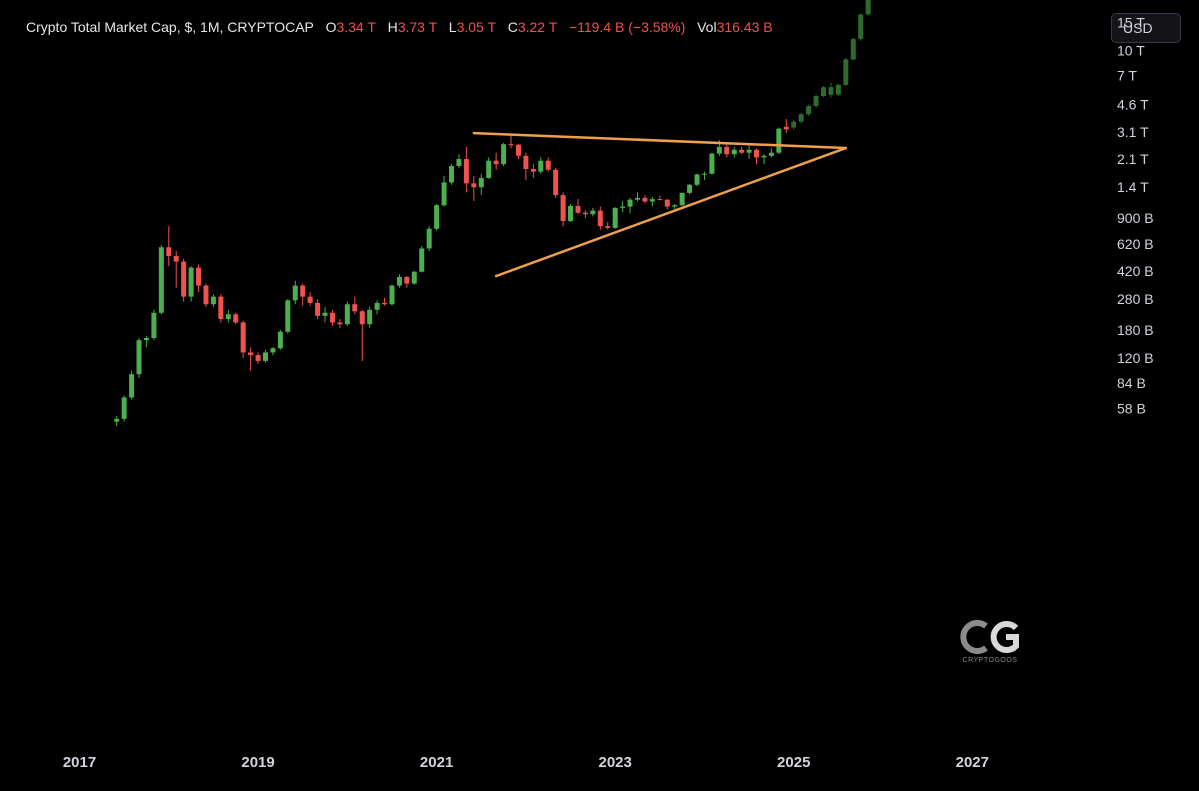  What do you see at coordinates (707, 27) in the screenshot?
I see `legend-volume-label: Vol` at bounding box center [707, 27].